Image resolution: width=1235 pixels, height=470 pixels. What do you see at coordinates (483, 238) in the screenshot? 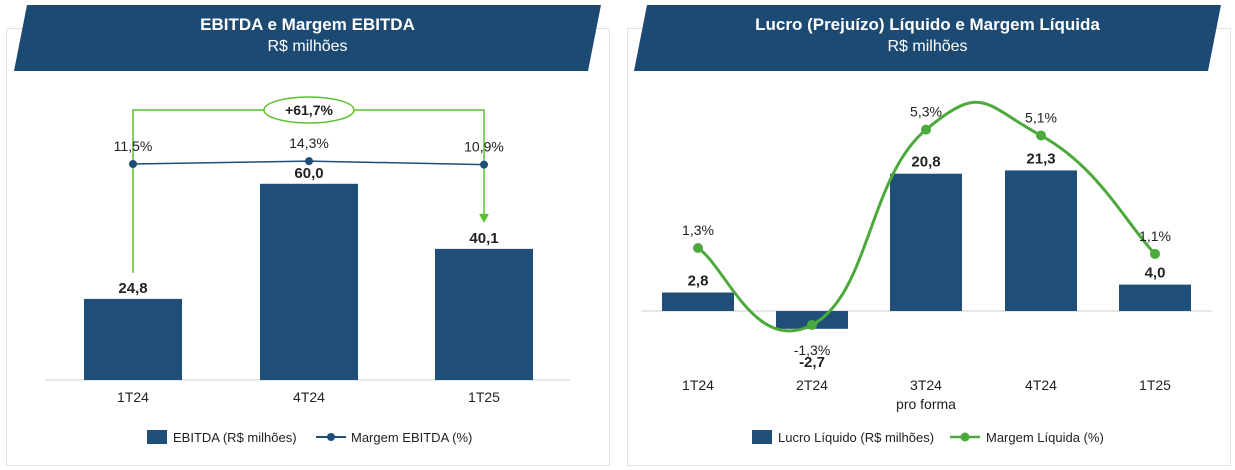
I see `ebitda-value-label: 40,1` at bounding box center [483, 238].